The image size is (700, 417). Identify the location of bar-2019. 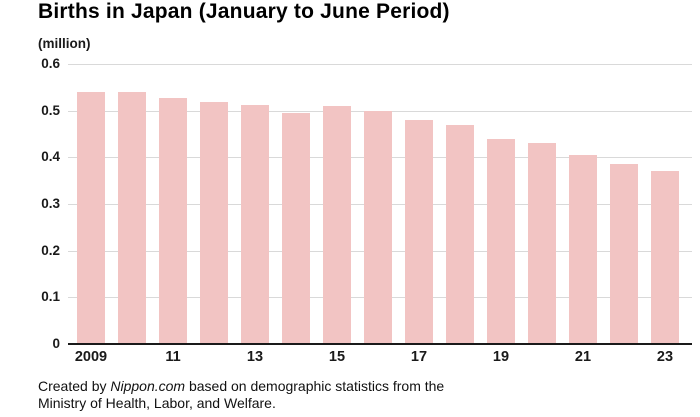
(501, 241).